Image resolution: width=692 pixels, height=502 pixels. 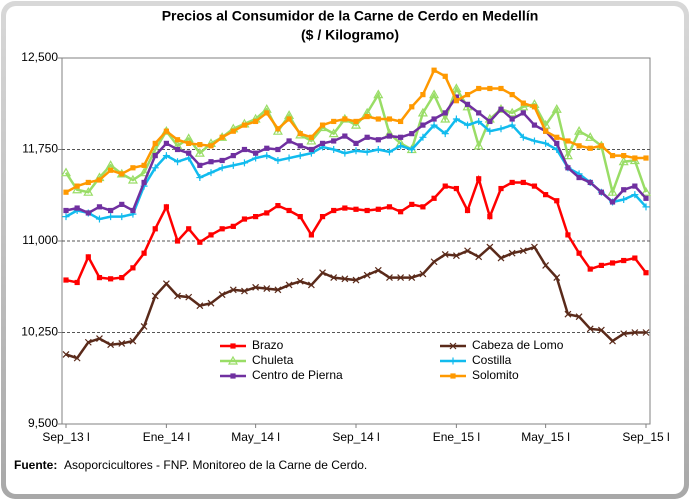 What do you see at coordinates (273, 360) in the screenshot?
I see `legend-label: Chuleta` at bounding box center [273, 360].